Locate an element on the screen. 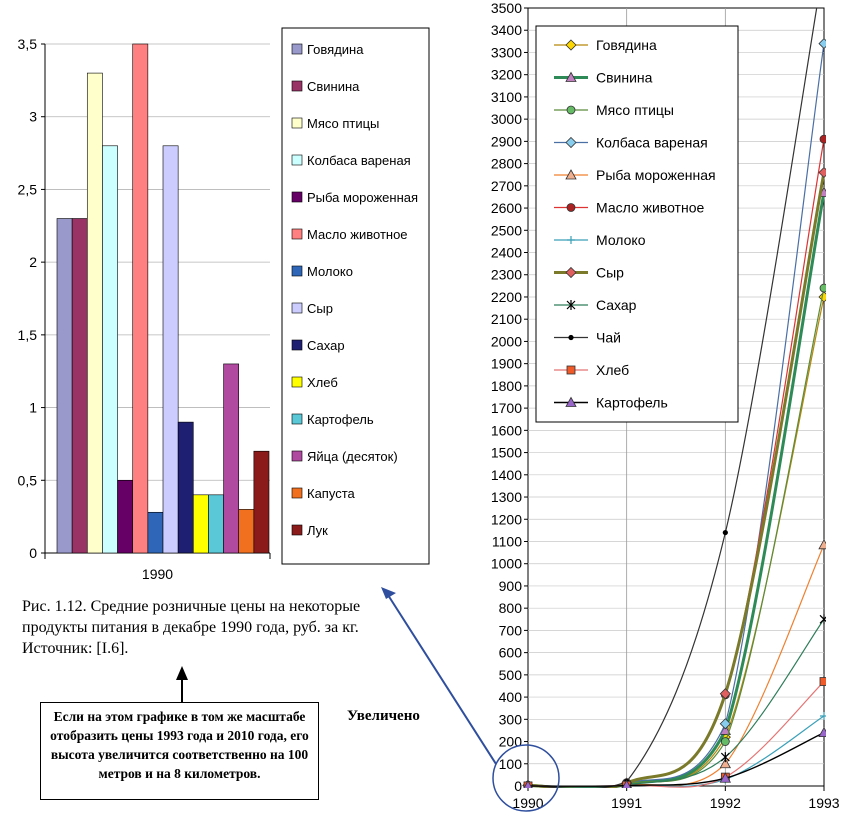  zoom-circle is located at coordinates (526, 778).